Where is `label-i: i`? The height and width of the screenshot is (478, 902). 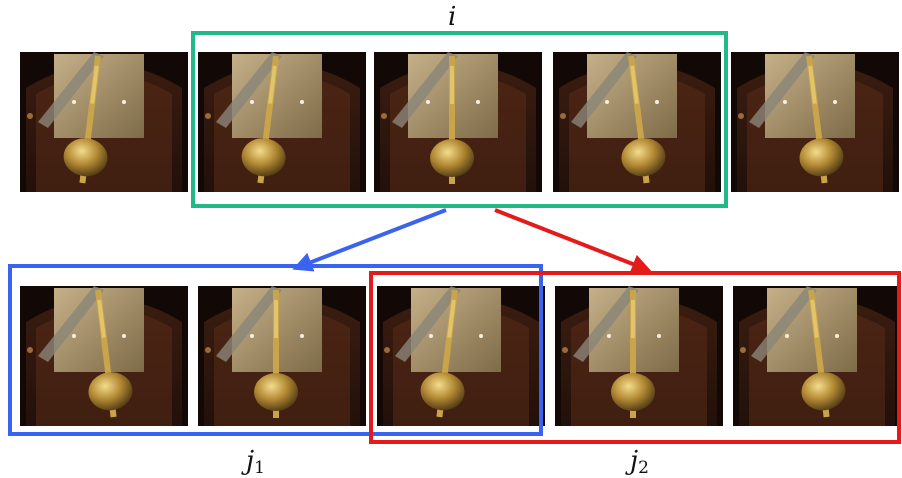 label-i: i is located at coordinates (452, 17).